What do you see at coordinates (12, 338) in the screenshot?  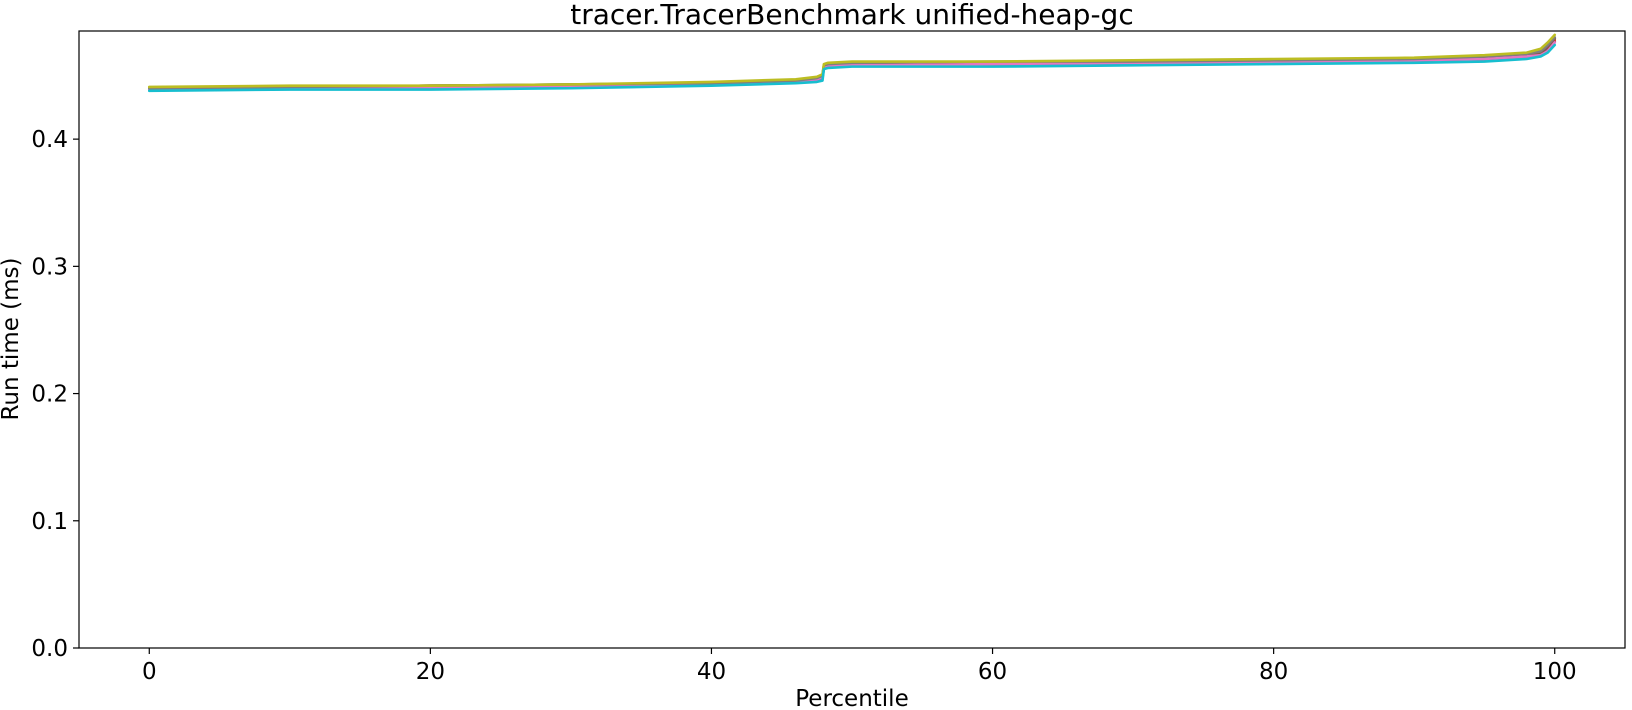 I see `y-axis-label: Run time (ms)` at bounding box center [12, 338].